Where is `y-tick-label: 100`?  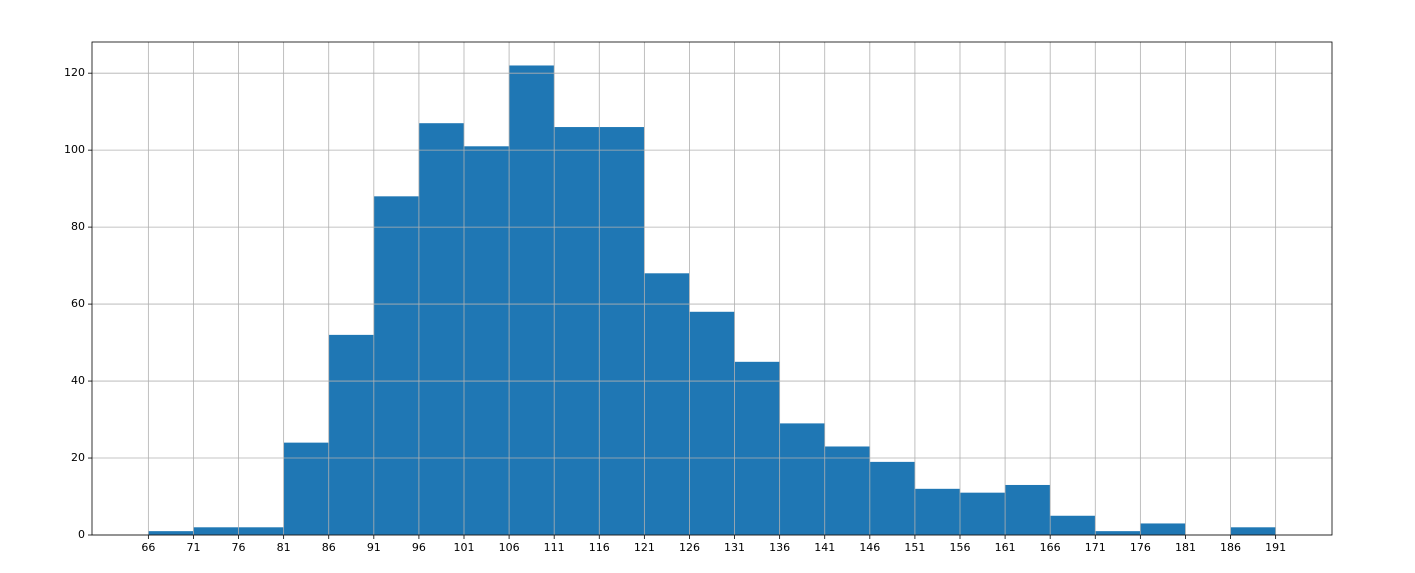
y-tick-label: 100 is located at coordinates (74, 149).